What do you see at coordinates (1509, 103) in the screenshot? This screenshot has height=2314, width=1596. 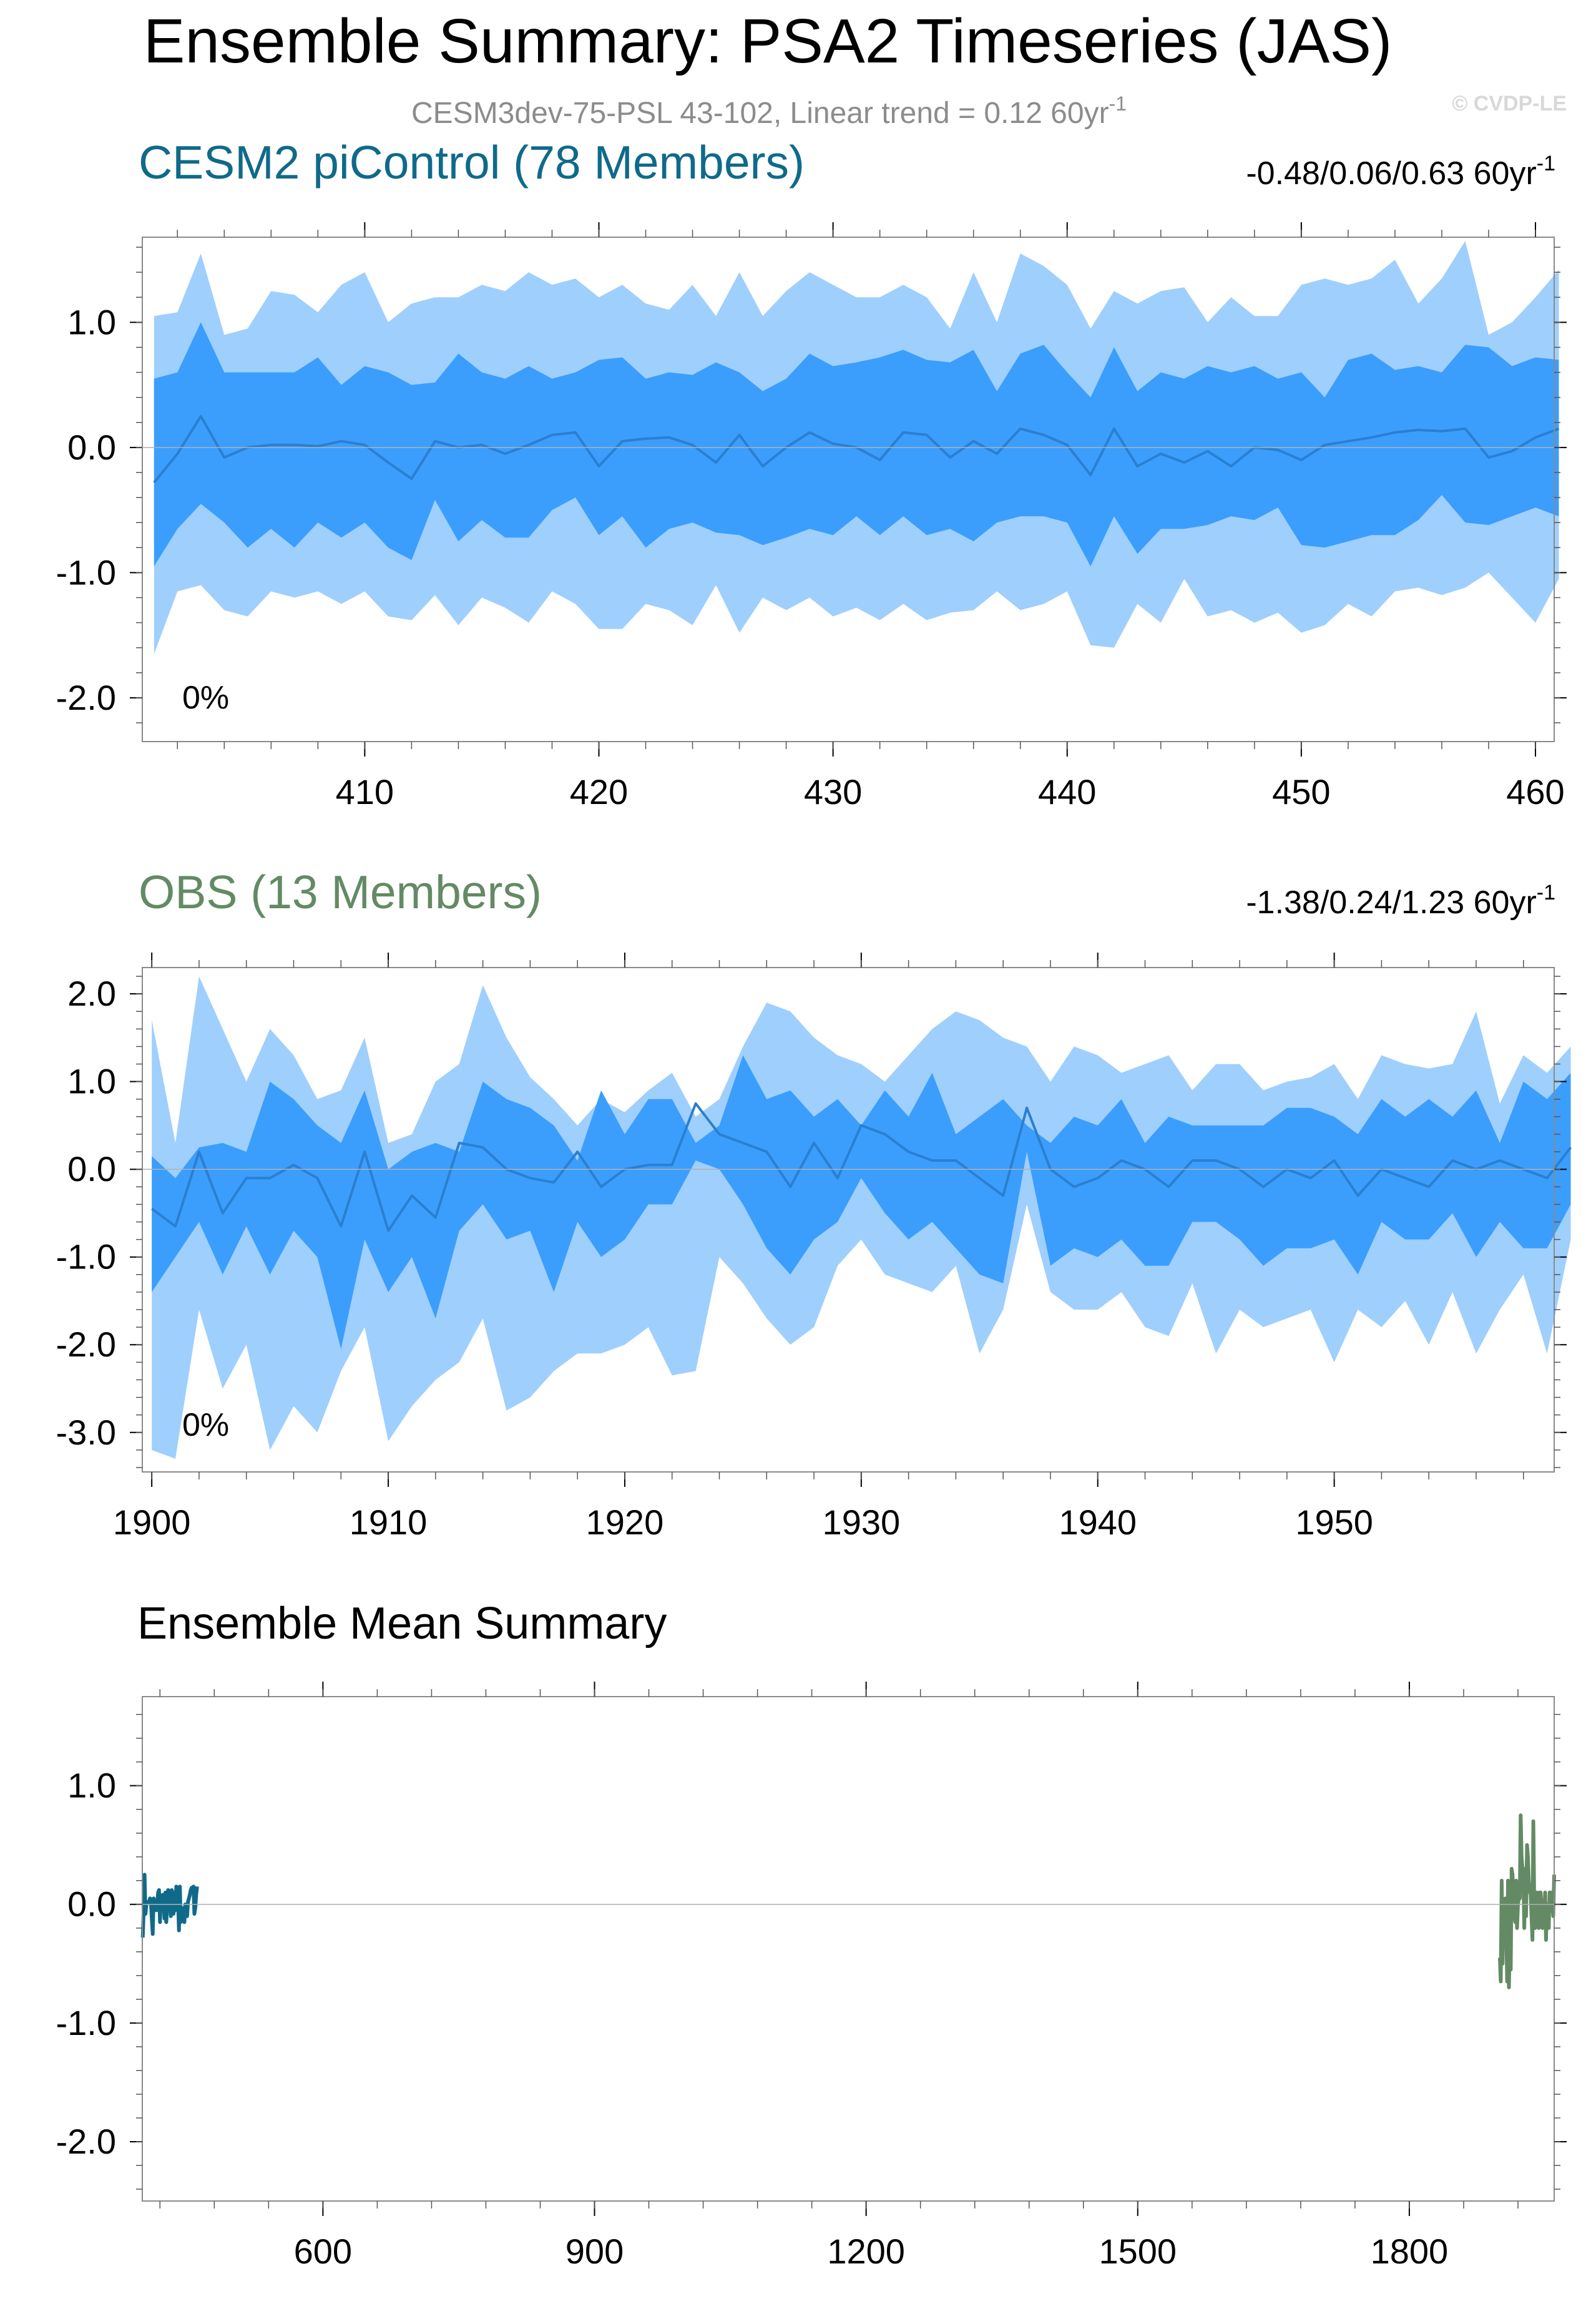 I see `watermark: © CVDP-LE` at bounding box center [1509, 103].